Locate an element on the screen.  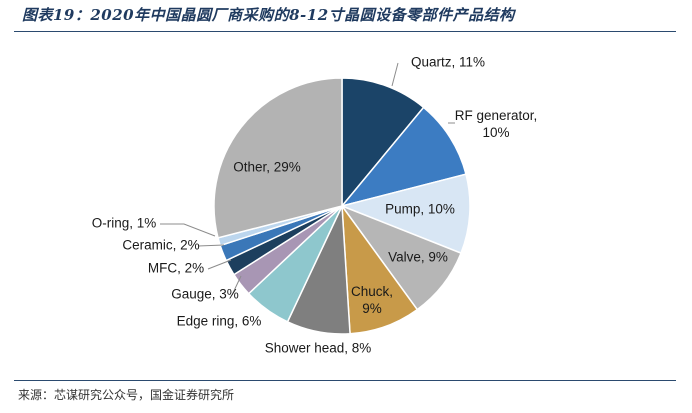
pie-slice-quartz is located at coordinates (383, 143).